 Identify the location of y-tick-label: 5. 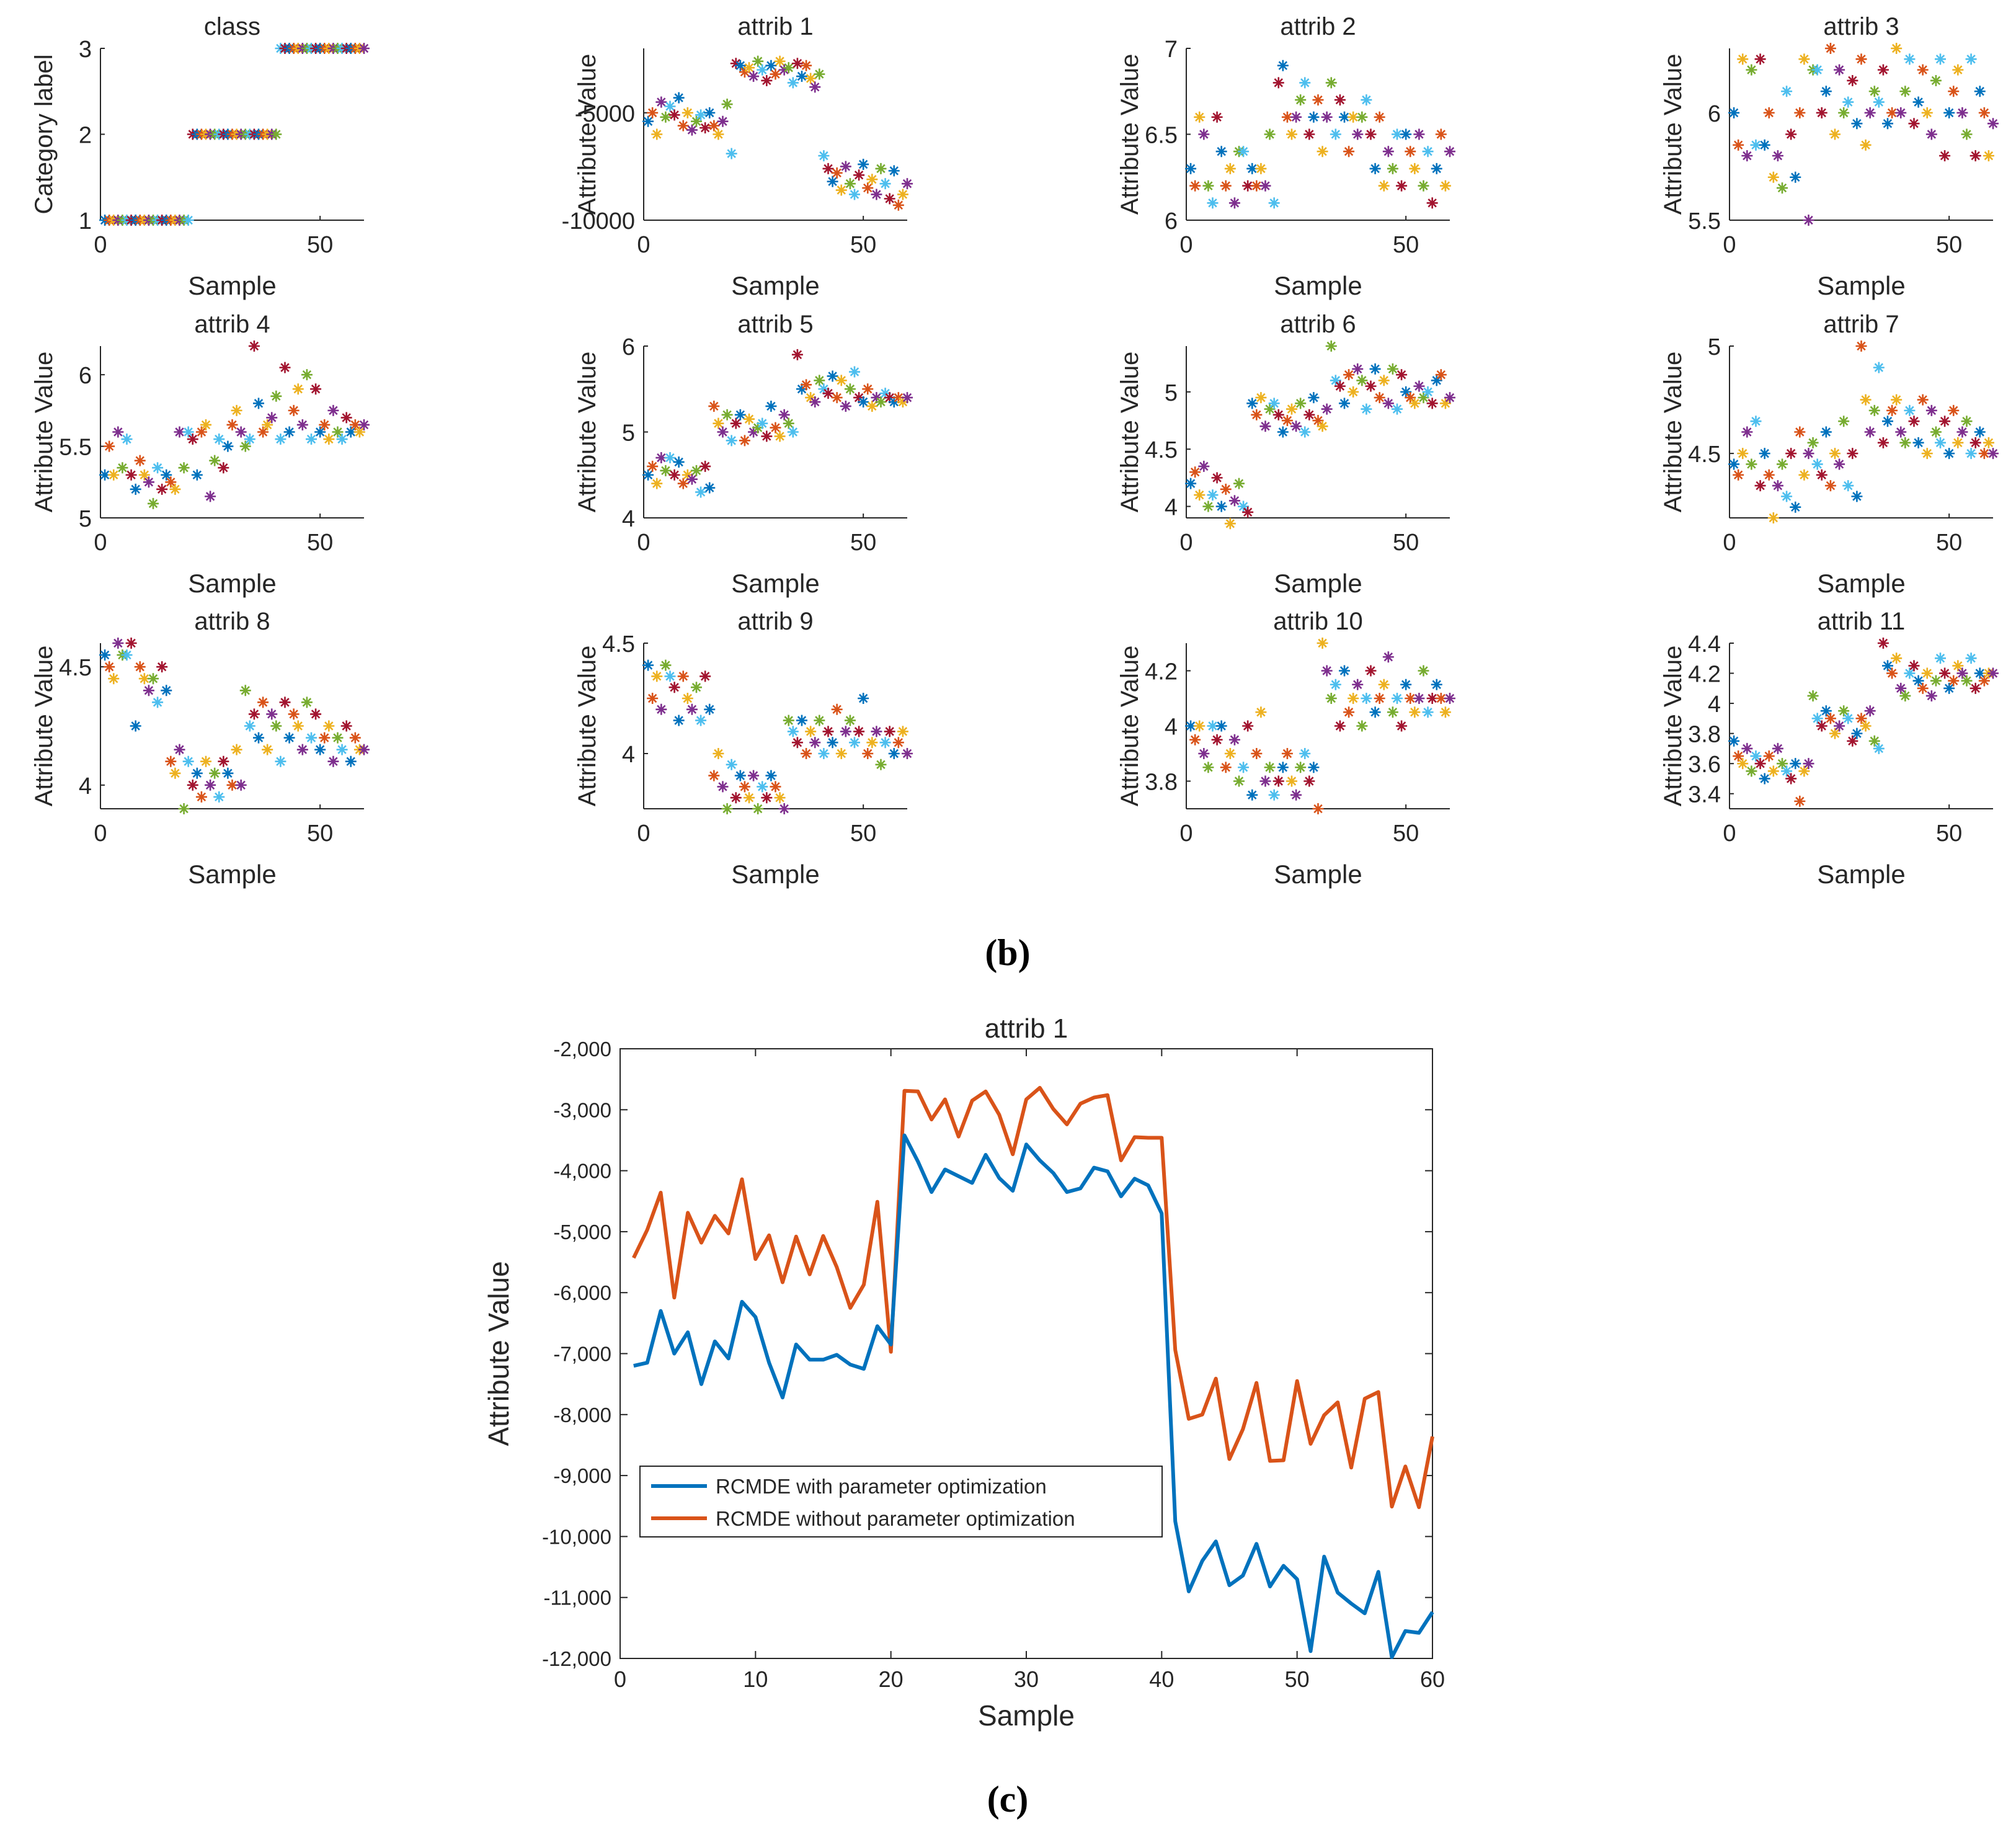
(1171, 393).